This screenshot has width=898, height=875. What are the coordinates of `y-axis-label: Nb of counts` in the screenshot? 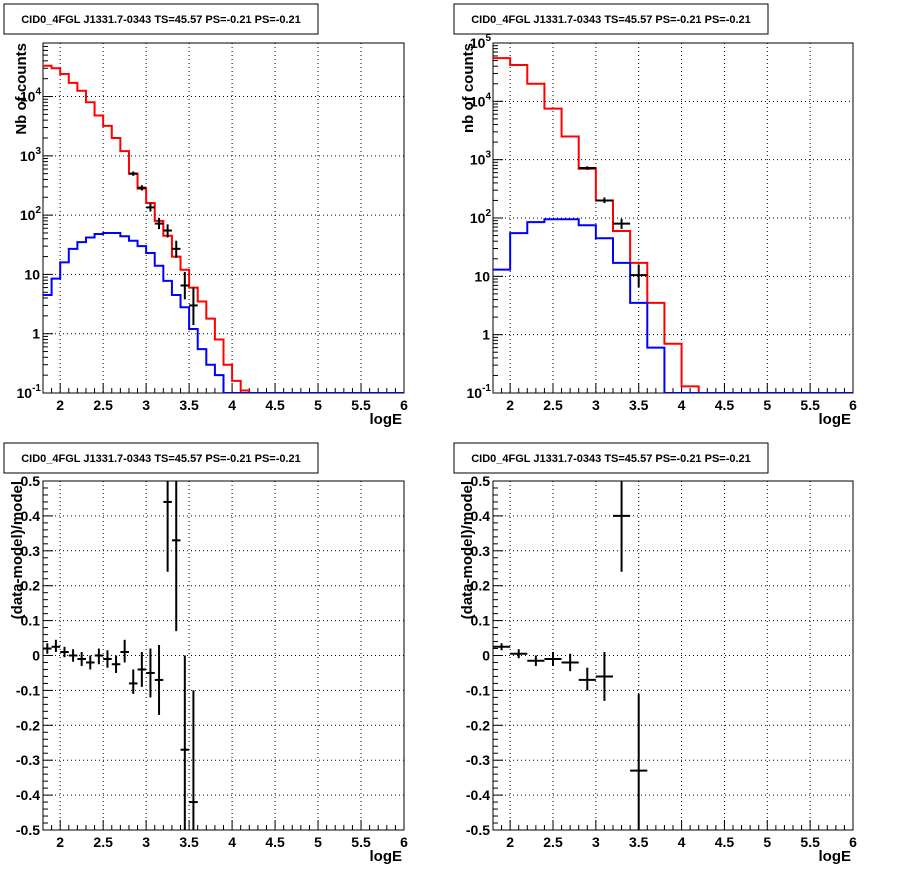 It's located at (21, 89).